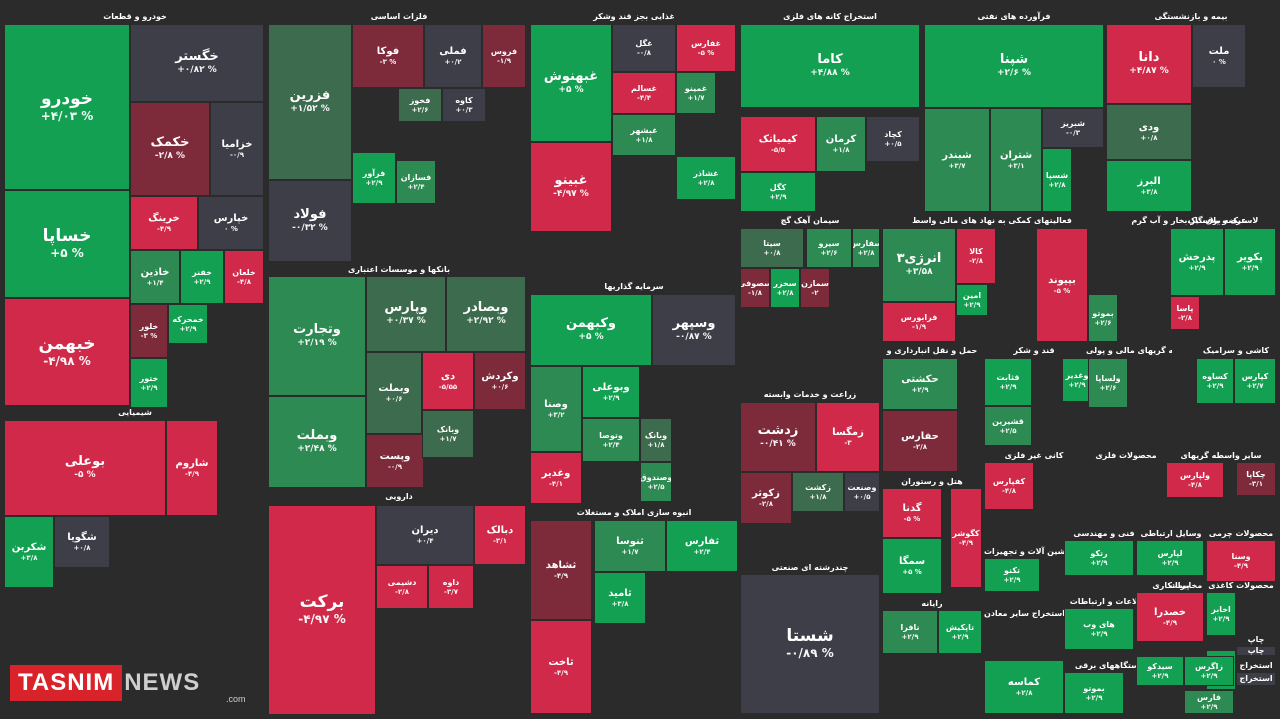  I want to click on stock-tile: شپنا +۲/۶ %, so click(1014, 66).